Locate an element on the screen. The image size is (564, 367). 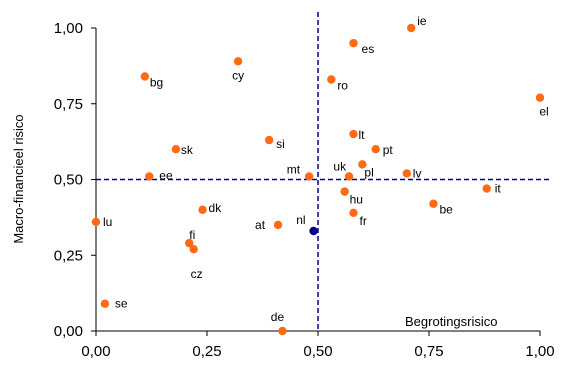
data-point-cz is located at coordinates (193, 249).